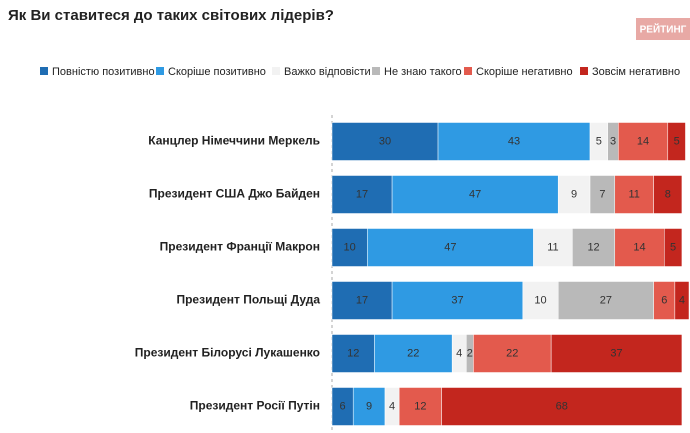 Image resolution: width=690 pixels, height=433 pixels. I want to click on value-label: 68, so click(562, 406).